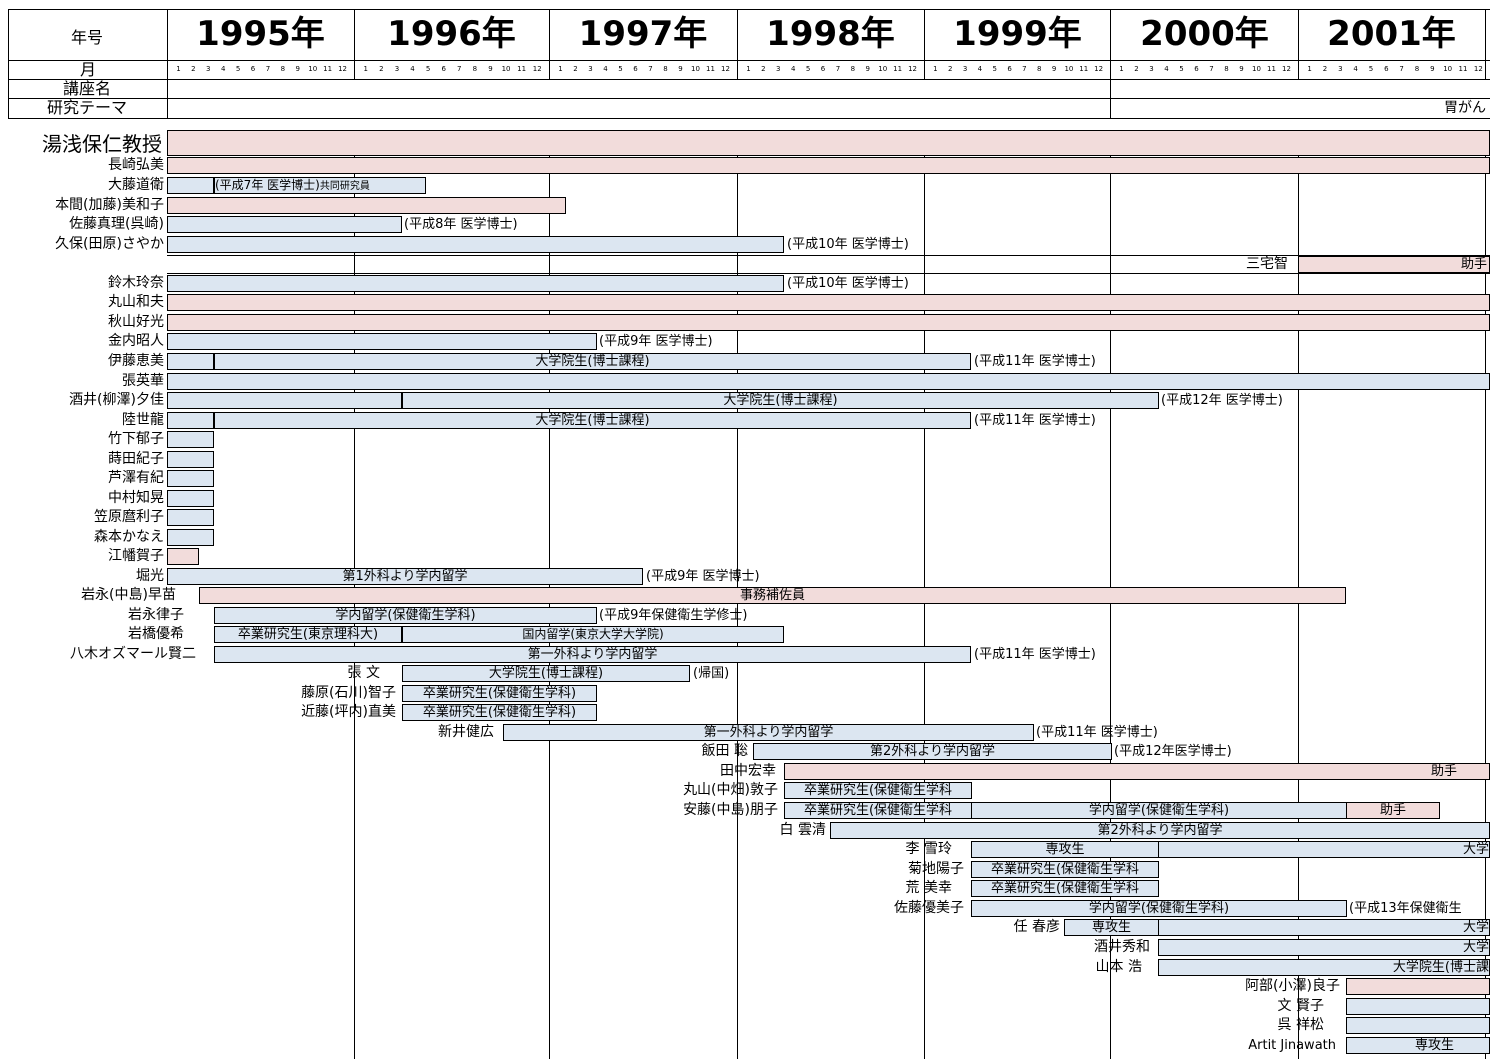 The height and width of the screenshot is (1059, 1490). What do you see at coordinates (102, 144) in the screenshot?
I see `professor-name: 湯浅保仁教授` at bounding box center [102, 144].